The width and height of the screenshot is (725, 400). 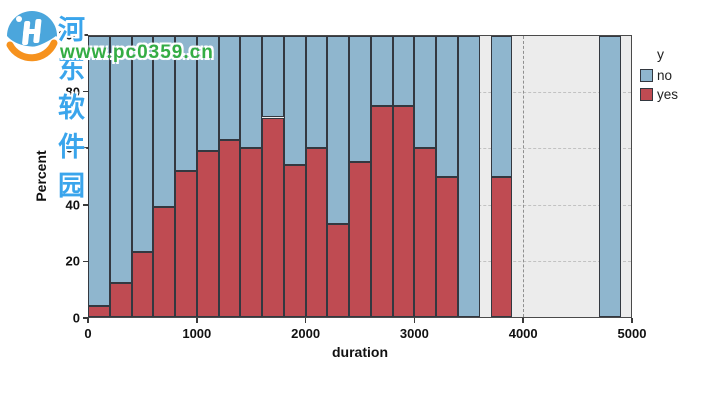 What do you see at coordinates (197, 333) in the screenshot?
I see `x-tick-label-1000: 1000` at bounding box center [197, 333].